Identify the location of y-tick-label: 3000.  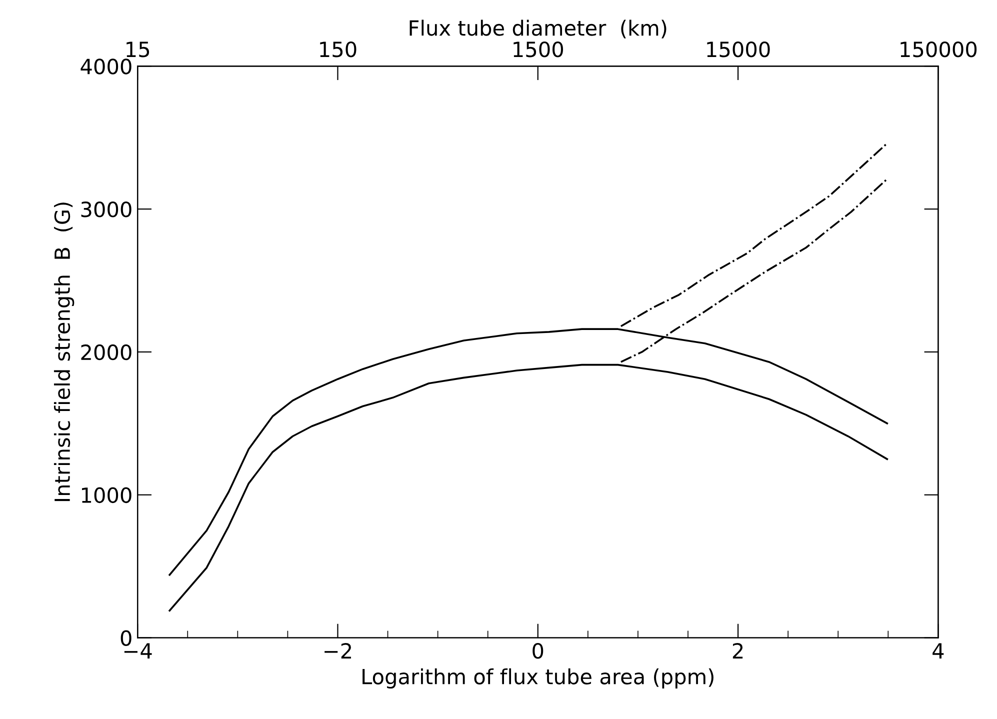
(106, 210).